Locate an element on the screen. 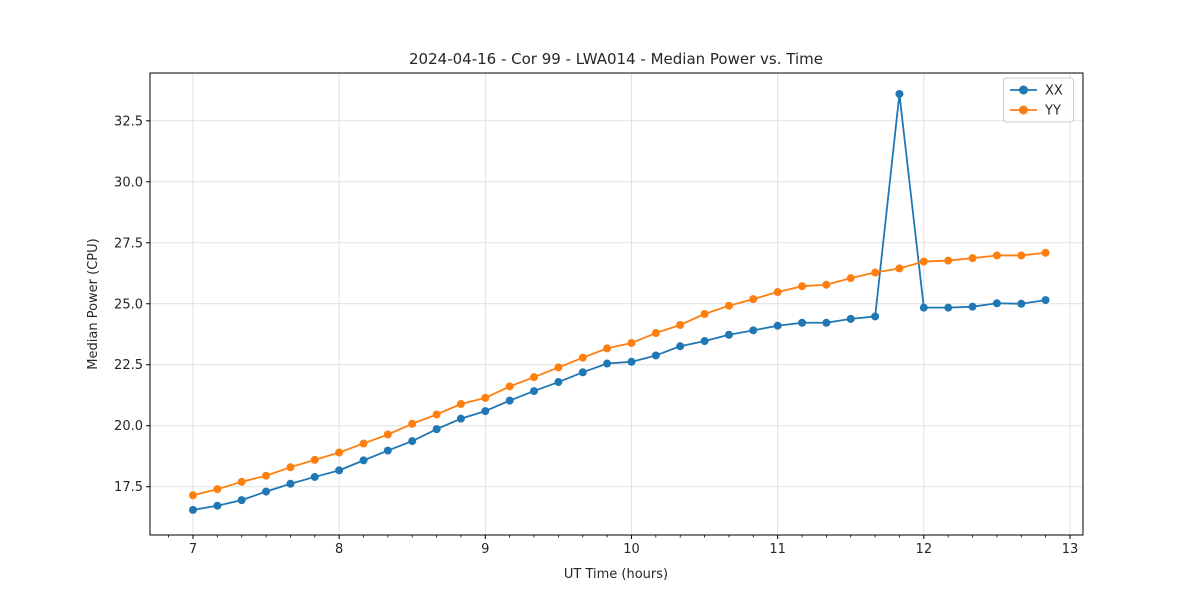  x-tick-label: 11 is located at coordinates (777, 549).